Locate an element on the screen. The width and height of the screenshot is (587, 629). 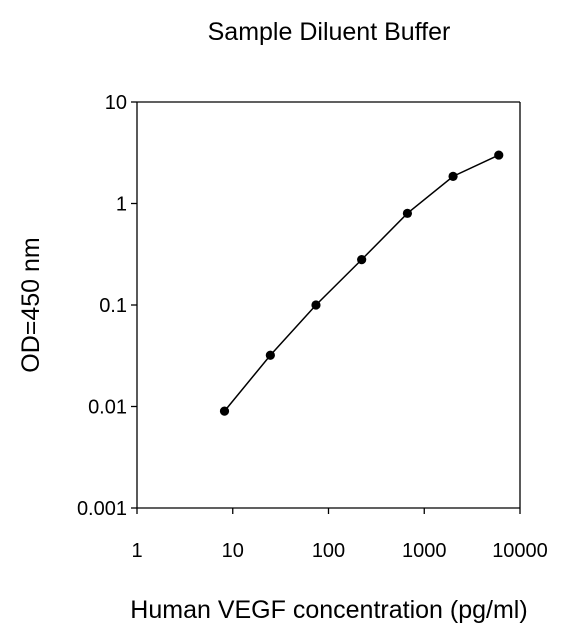
y-ticks: 0.001 0.01 0.1 1 10 is located at coordinates (107, 306).